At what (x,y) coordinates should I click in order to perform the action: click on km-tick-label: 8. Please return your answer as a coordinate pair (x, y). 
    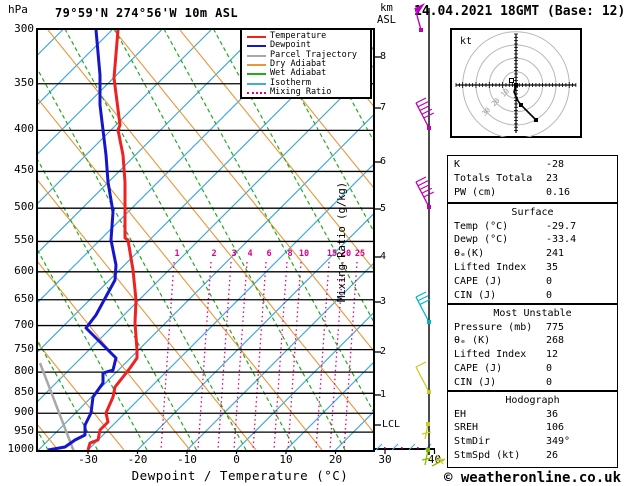
    Looking at the image, I should click on (383, 56).